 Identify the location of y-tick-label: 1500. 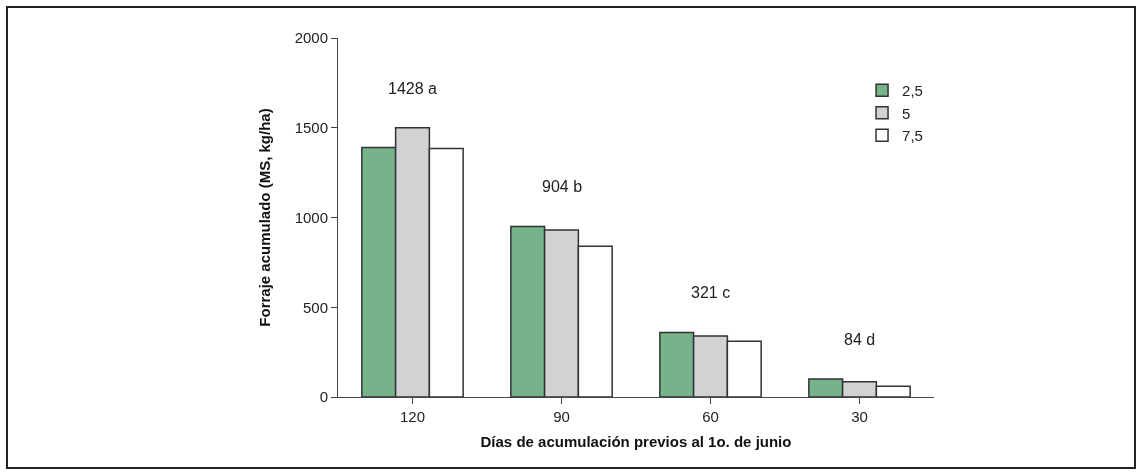
(311, 127).